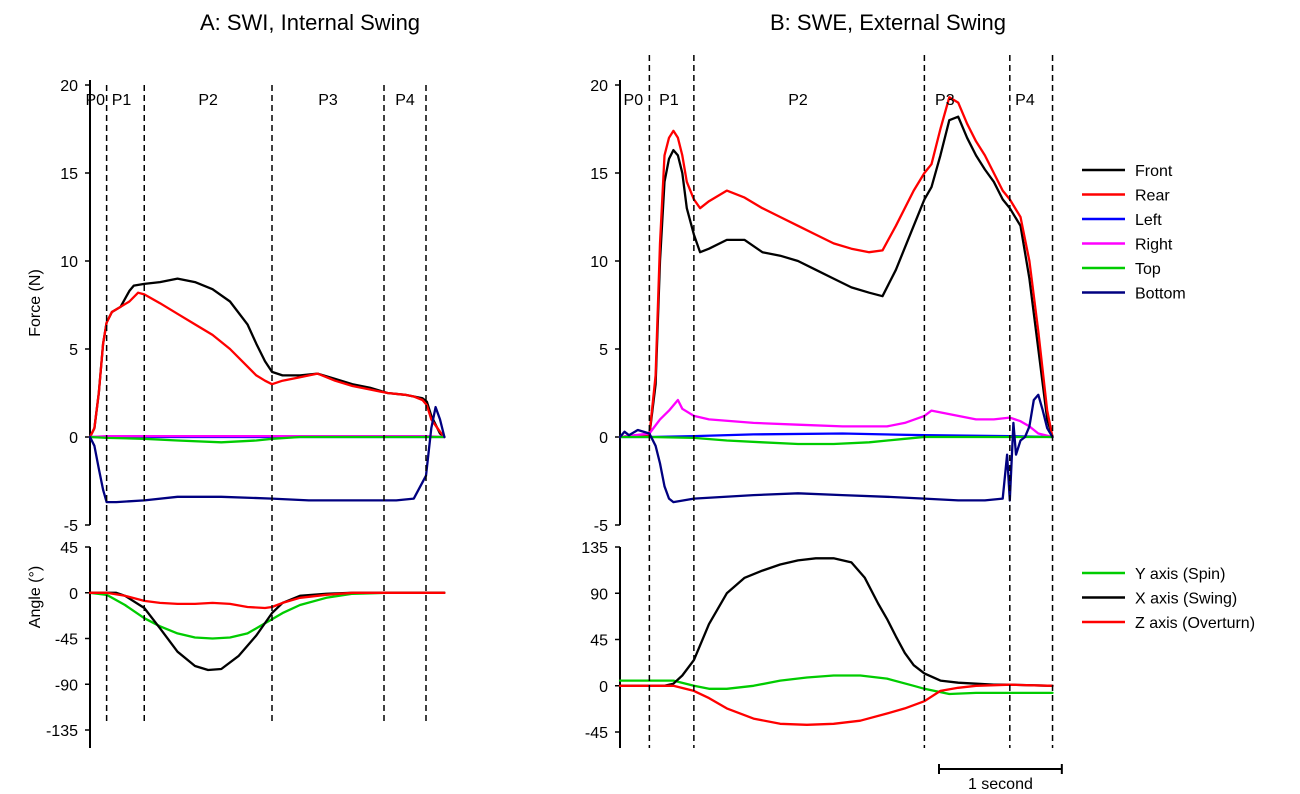  Describe the element at coordinates (267, 454) in the screenshot. I see `series-line-bottom` at that location.